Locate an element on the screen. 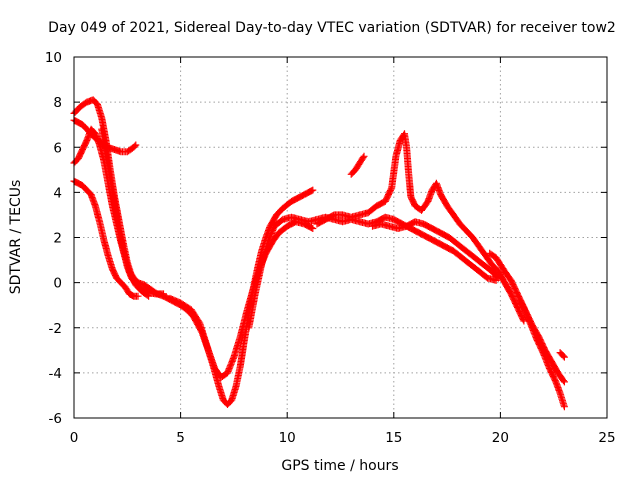 Image resolution: width=640 pixels, height=480 pixels. x-axis-label: GPS time / hours is located at coordinates (339, 466).